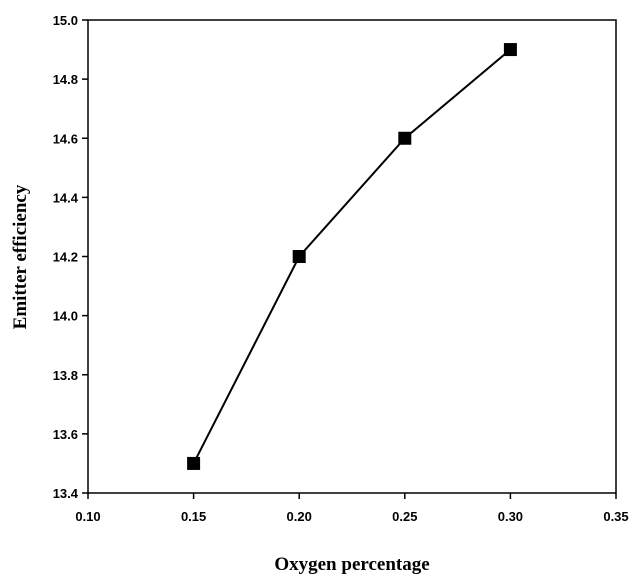  What do you see at coordinates (87, 516) in the screenshot?
I see `x-tick-label: 0.10` at bounding box center [87, 516].